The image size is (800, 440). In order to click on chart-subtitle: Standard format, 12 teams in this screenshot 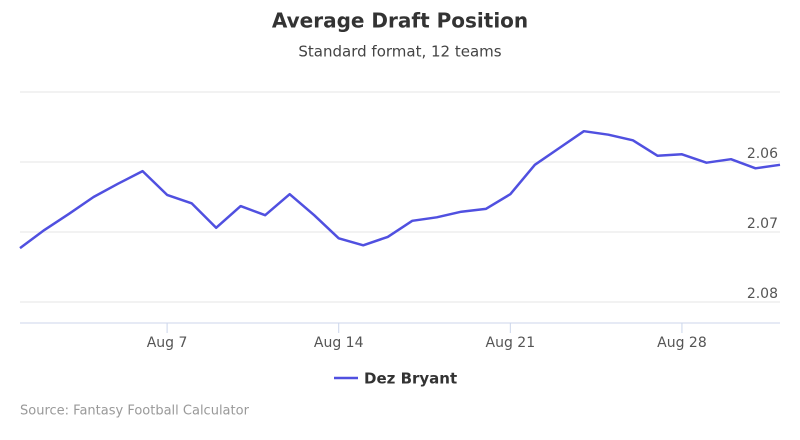, I will do `click(399, 52)`.